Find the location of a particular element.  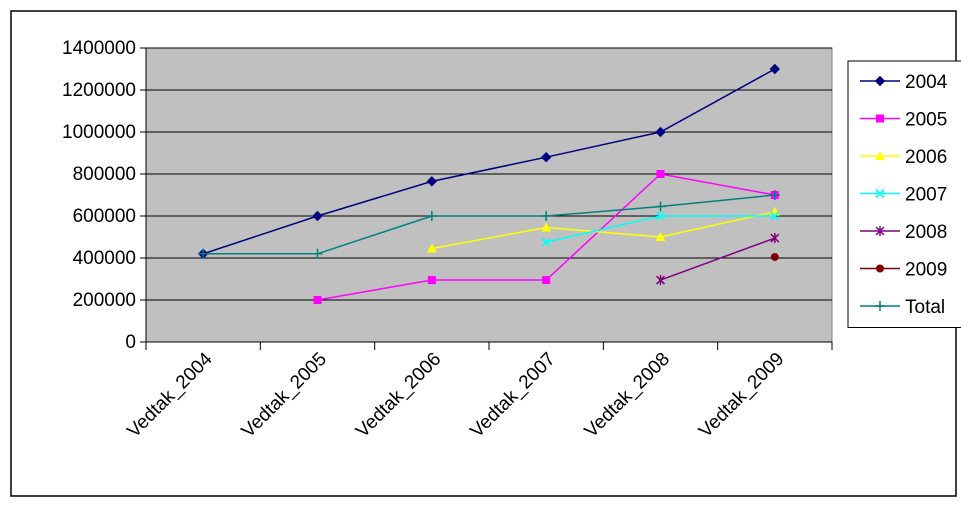

legend-item-2004: 2004 is located at coordinates (904, 82).